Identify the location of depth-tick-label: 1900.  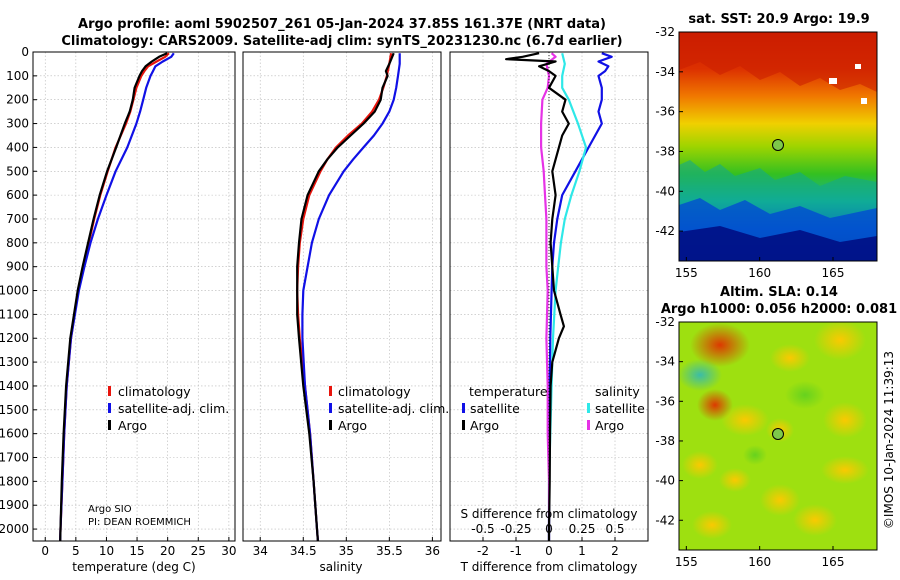
(14, 505).